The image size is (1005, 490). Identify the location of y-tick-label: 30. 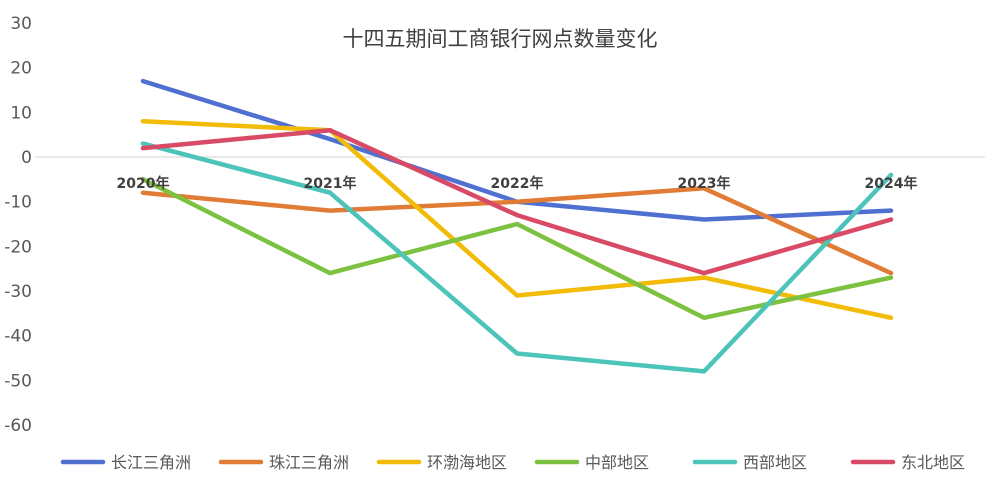
(21, 24).